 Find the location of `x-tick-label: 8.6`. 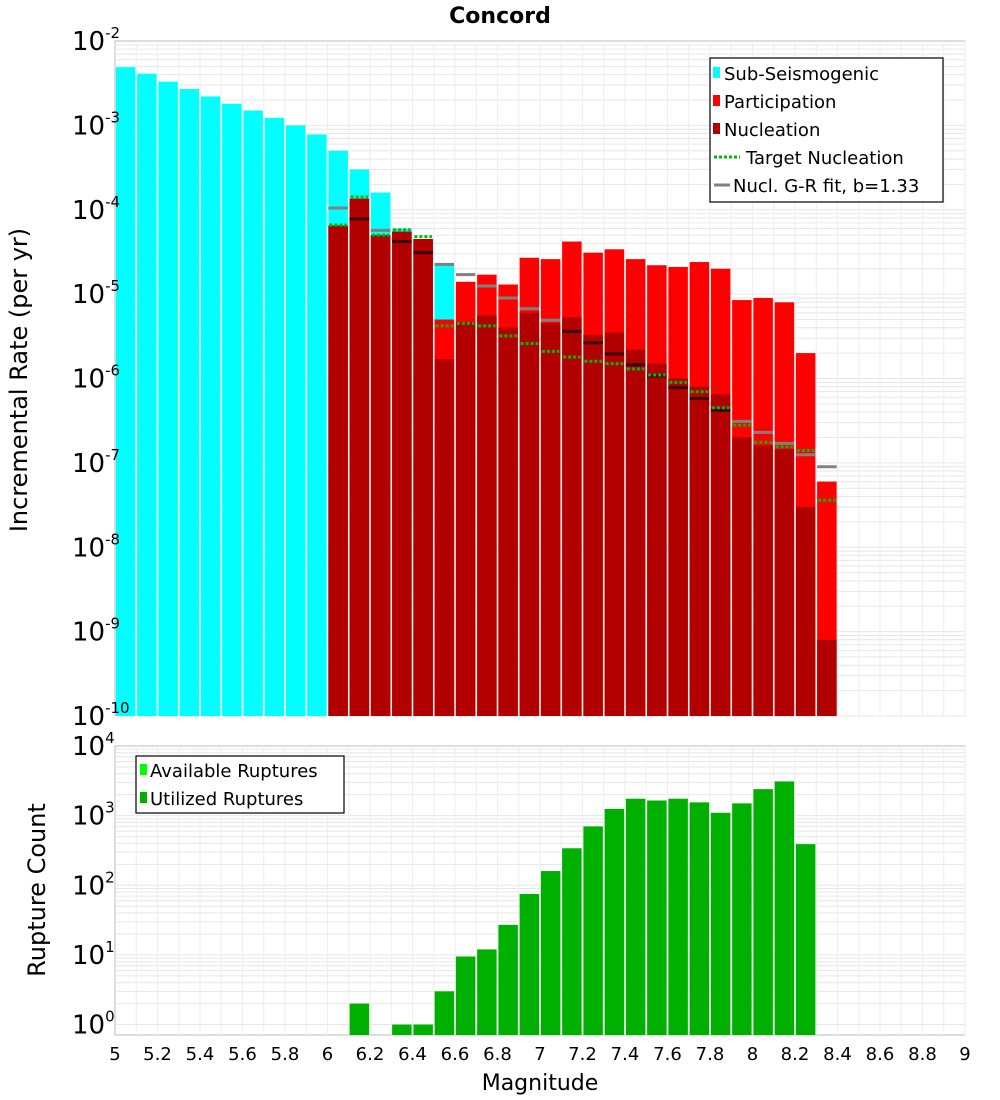

x-tick-label: 8.6 is located at coordinates (880, 1054).